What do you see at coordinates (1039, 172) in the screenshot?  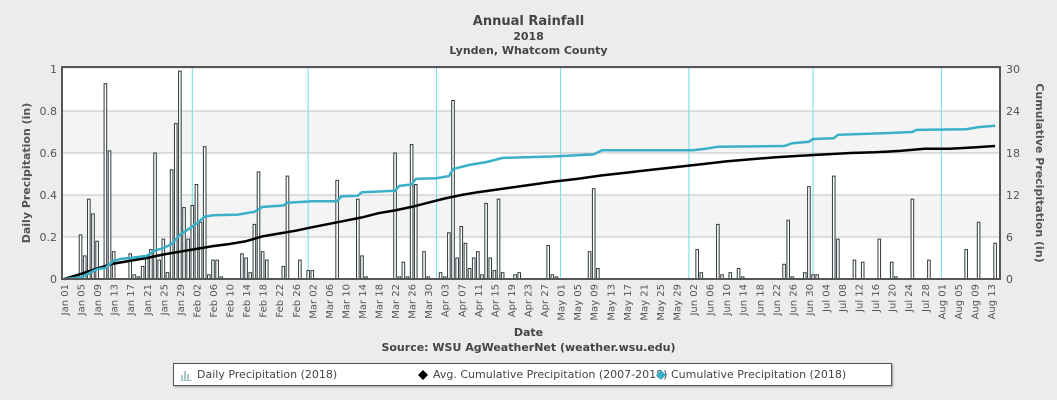 I see `y2-axis-label: Cumulative Precipitation (in)` at bounding box center [1039, 172].